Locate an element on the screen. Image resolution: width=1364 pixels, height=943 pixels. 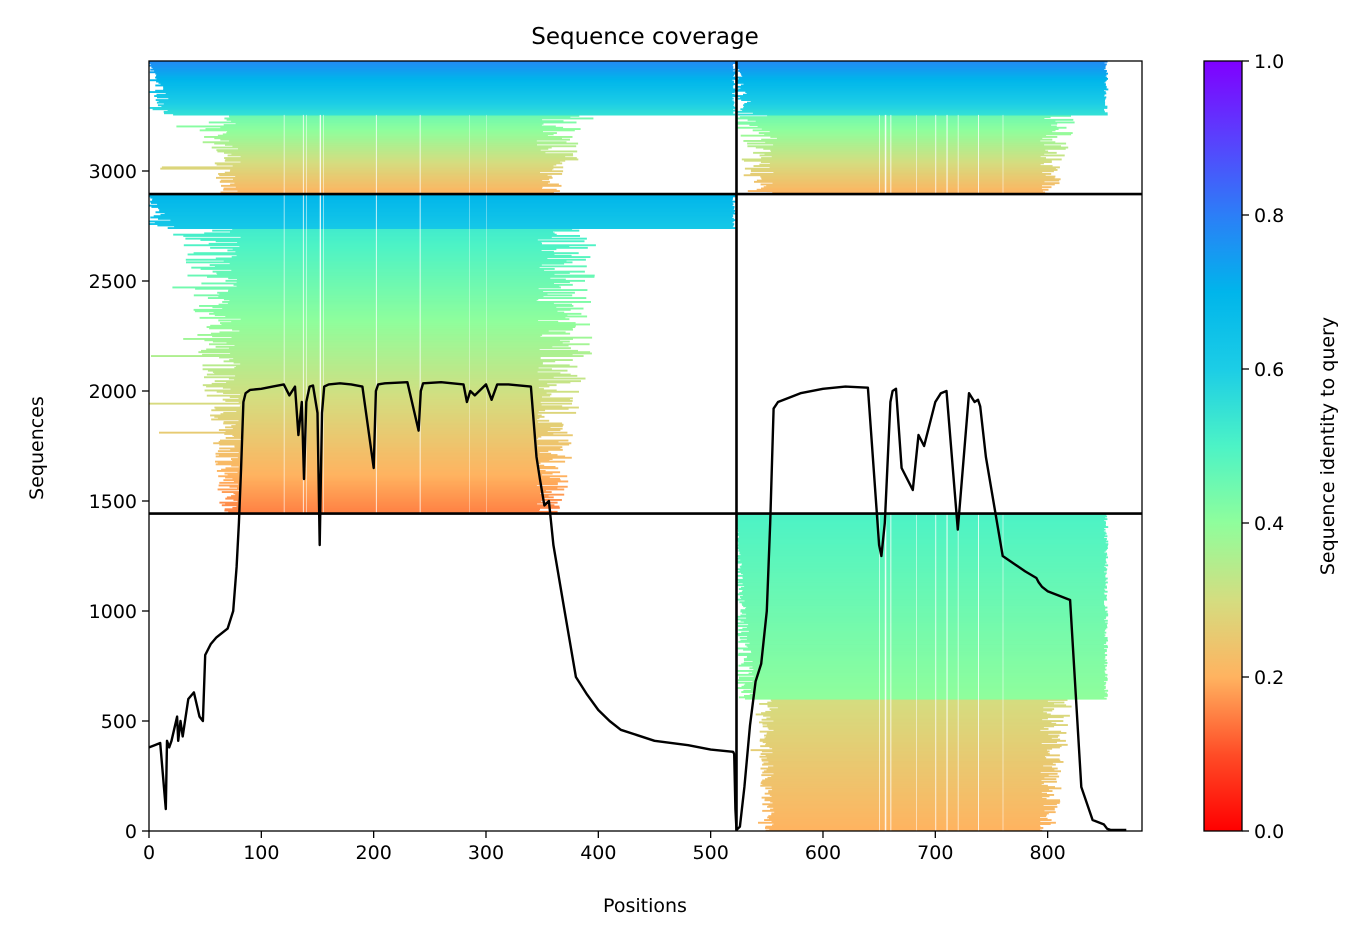
x-tick-label: 800 is located at coordinates (1048, 853).